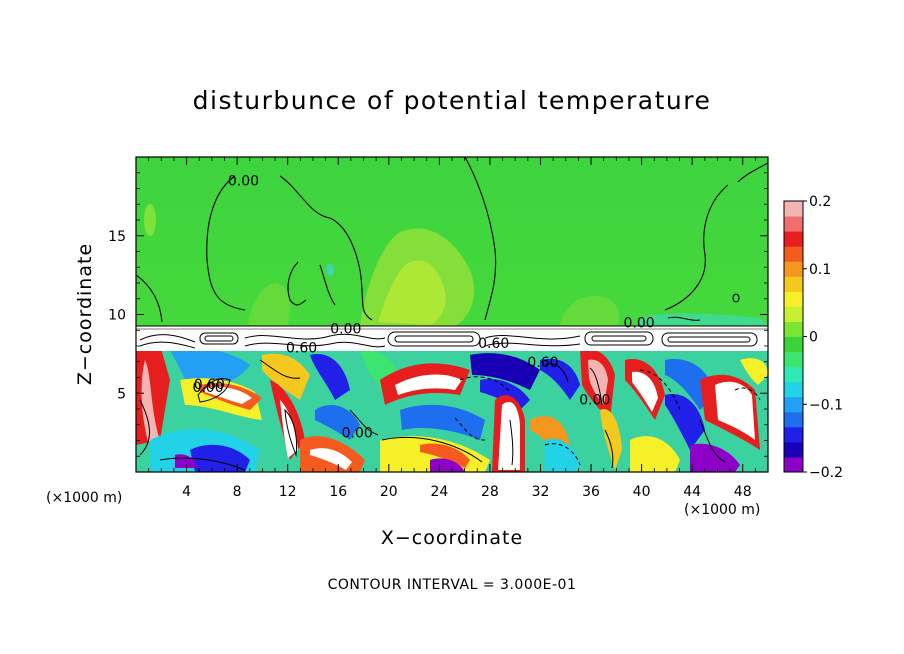 The width and height of the screenshot is (904, 654). What do you see at coordinates (820, 270) in the screenshot?
I see `colorbar-tick-label: 0.1` at bounding box center [820, 270].